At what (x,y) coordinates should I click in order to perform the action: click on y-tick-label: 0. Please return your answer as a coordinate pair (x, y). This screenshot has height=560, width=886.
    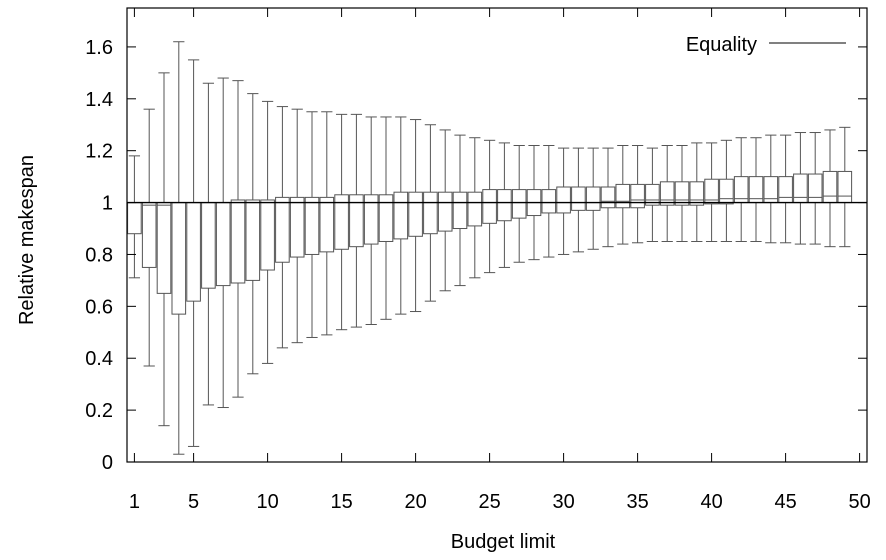
    Looking at the image, I should click on (107, 463).